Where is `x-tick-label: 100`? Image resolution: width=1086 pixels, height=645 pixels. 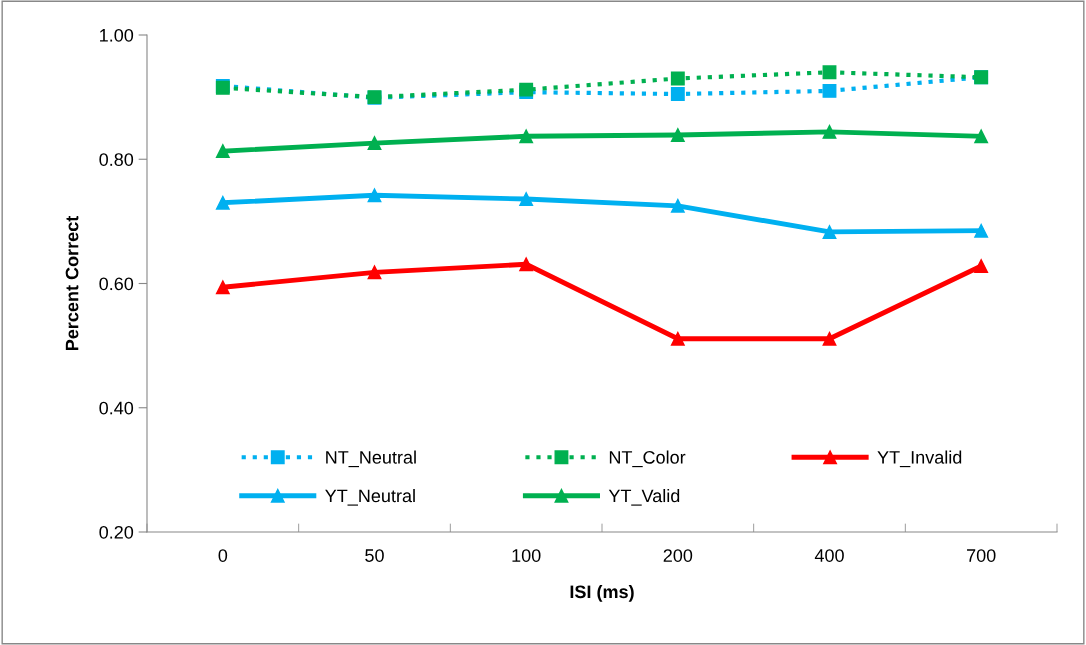
x-tick-label: 100 is located at coordinates (526, 555).